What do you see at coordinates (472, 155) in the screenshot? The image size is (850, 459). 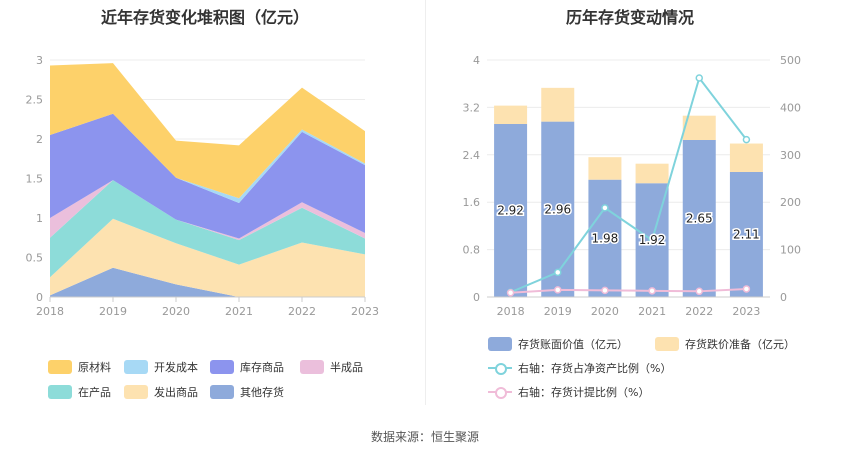 I see `right-y-tick: 2.4` at bounding box center [472, 155].